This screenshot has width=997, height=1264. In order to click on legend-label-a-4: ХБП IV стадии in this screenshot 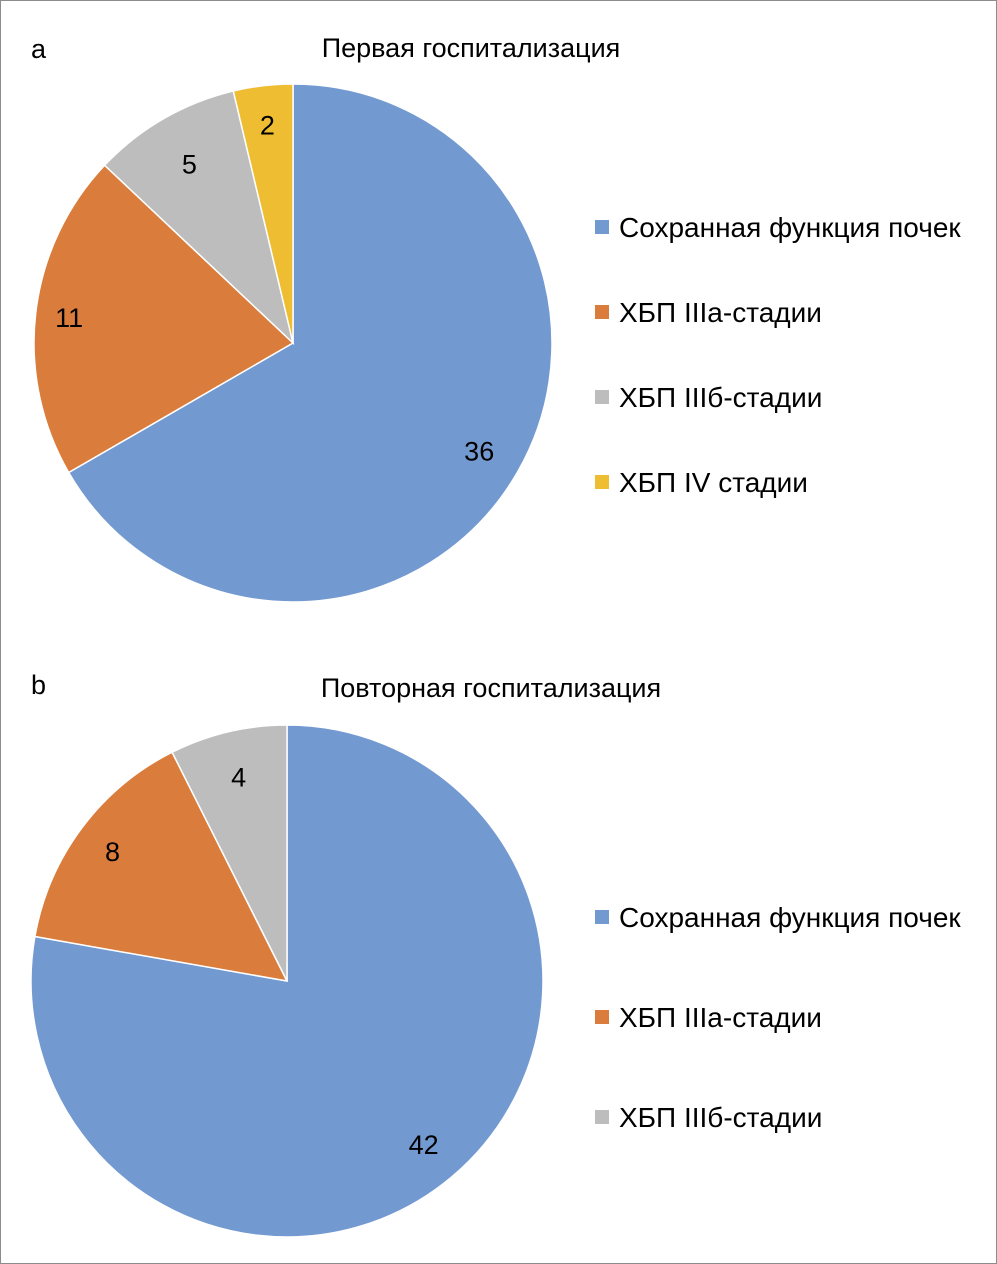, I will do `click(713, 482)`.